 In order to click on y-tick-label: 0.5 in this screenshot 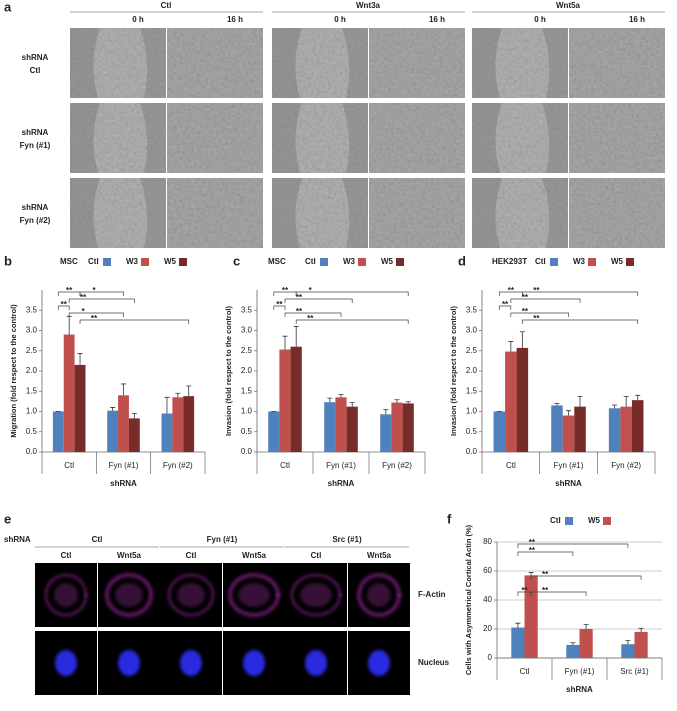, I will do `click(247, 431)`.